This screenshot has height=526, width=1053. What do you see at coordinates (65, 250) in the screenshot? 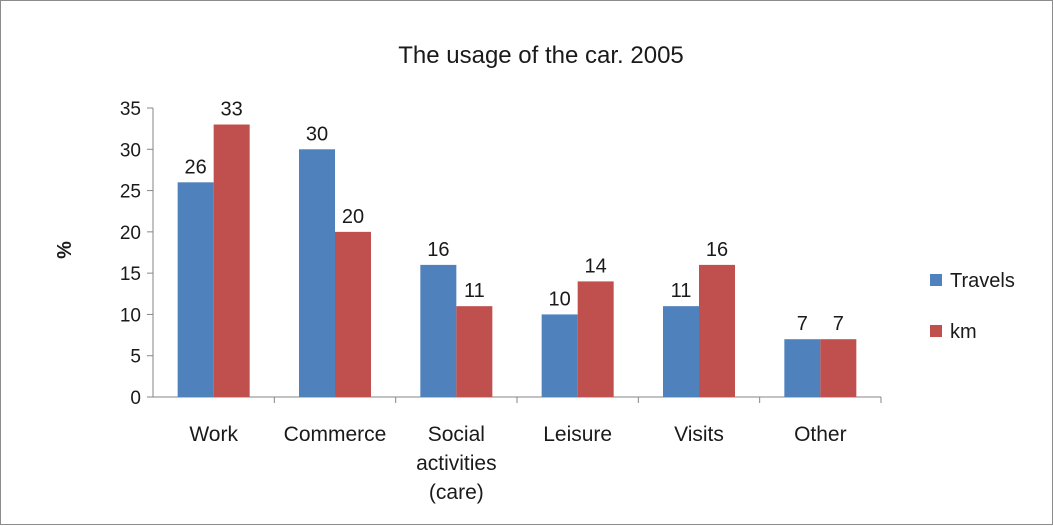
I see `y-axis-label: %` at bounding box center [65, 250].